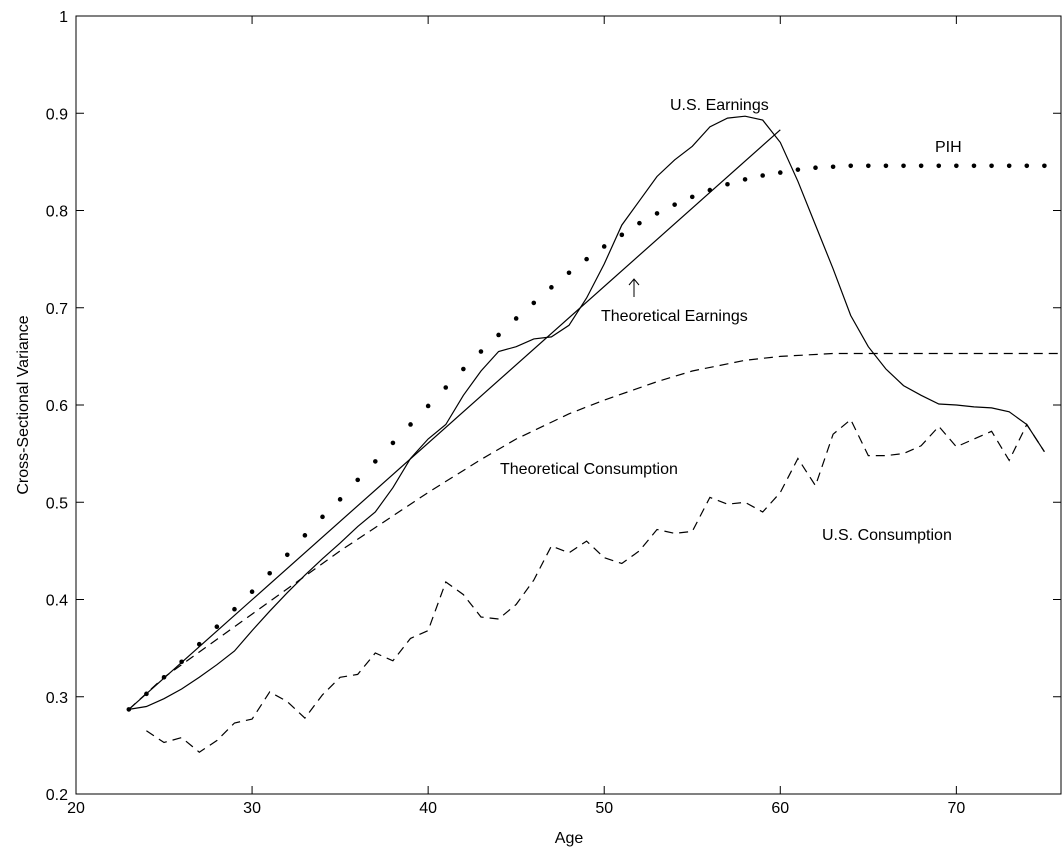  I want to click on x-tick-label: 20, so click(76, 808).